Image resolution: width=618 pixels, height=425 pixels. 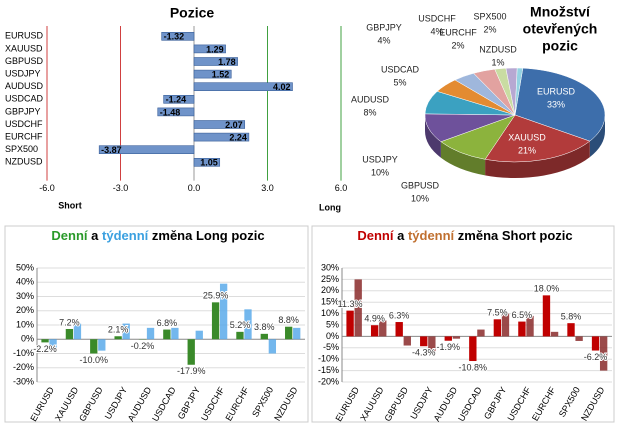 What do you see at coordinates (262, 402) in the screenshot?
I see `x-tick-label: SPX500` at bounding box center [262, 402].